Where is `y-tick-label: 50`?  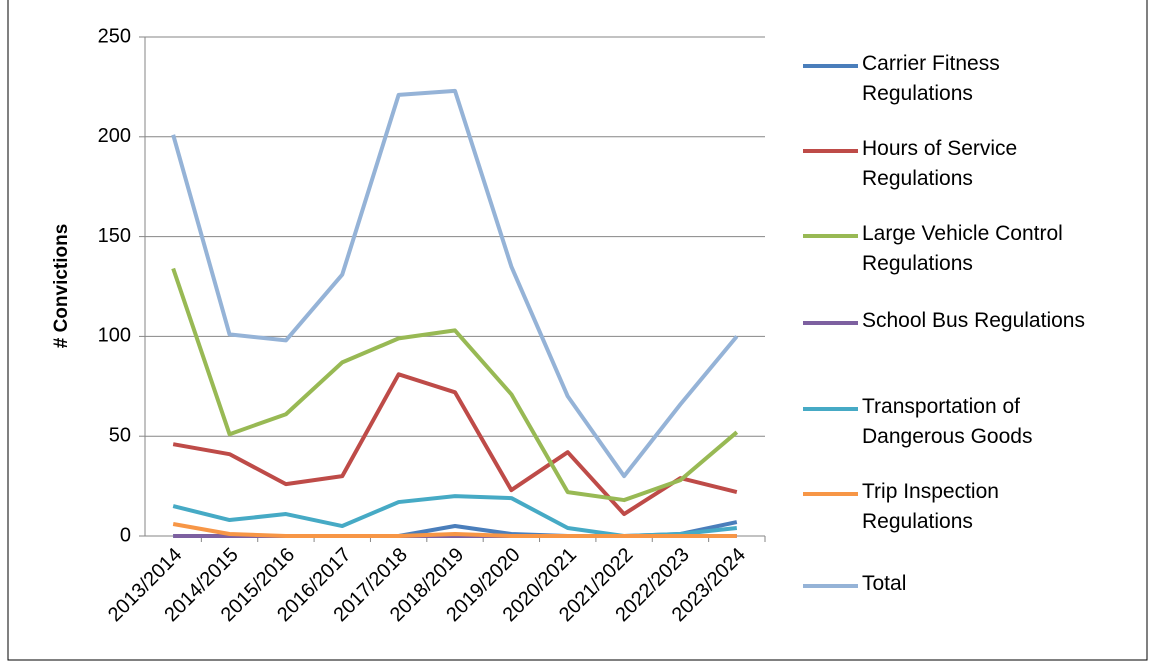 y-tick-label: 50 is located at coordinates (120, 435).